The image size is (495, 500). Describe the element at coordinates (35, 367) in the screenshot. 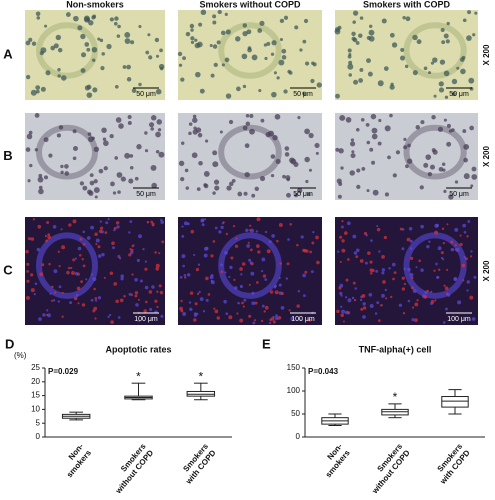

I see `y-tick-label: 25` at that location.